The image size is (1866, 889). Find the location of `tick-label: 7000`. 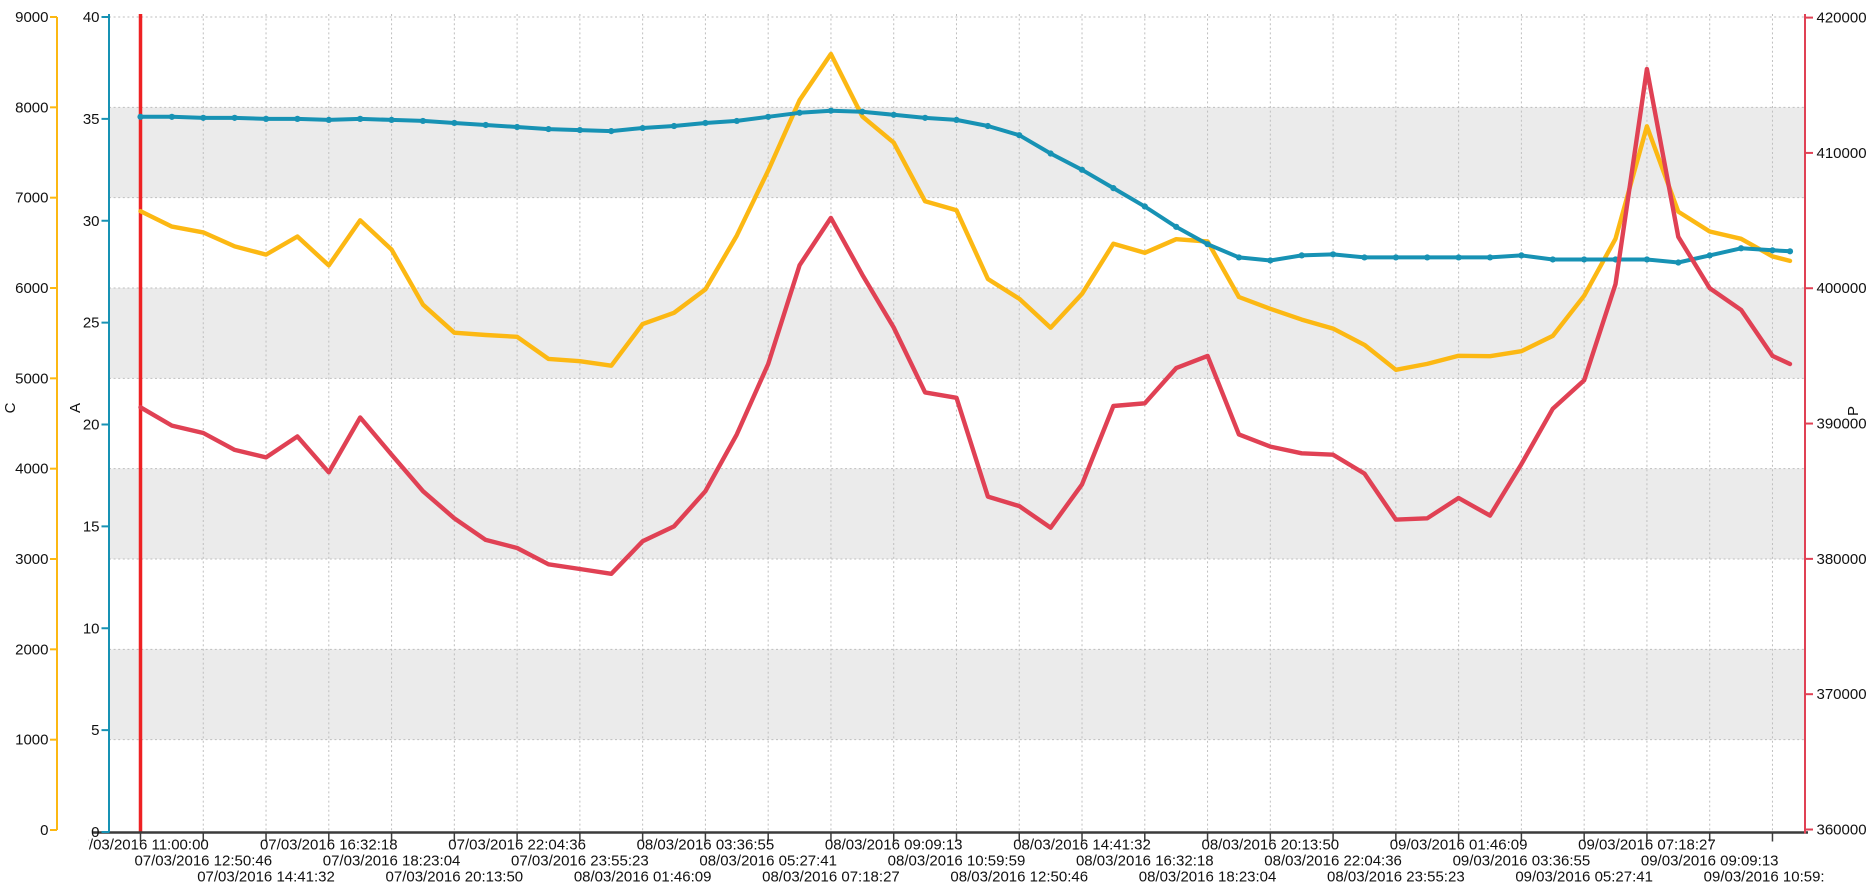

tick-label: 7000 is located at coordinates (31, 198).